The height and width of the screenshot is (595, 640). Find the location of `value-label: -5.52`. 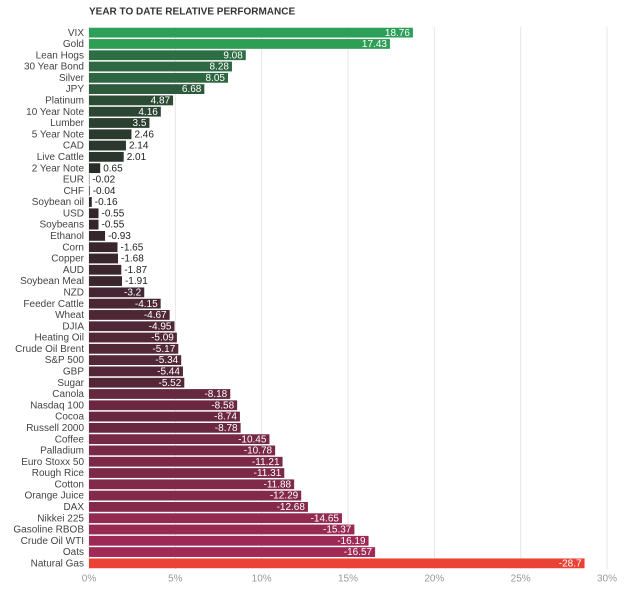

value-label: -5.52 is located at coordinates (170, 383).